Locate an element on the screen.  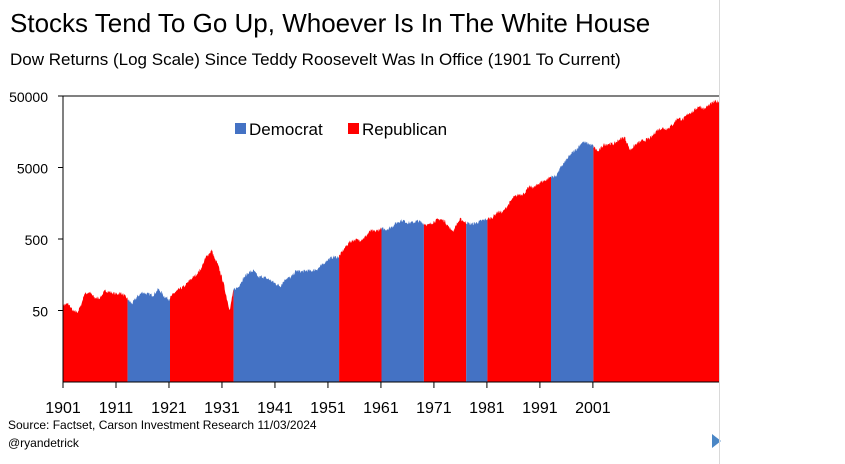
x-tick-label: 2001 is located at coordinates (593, 408).